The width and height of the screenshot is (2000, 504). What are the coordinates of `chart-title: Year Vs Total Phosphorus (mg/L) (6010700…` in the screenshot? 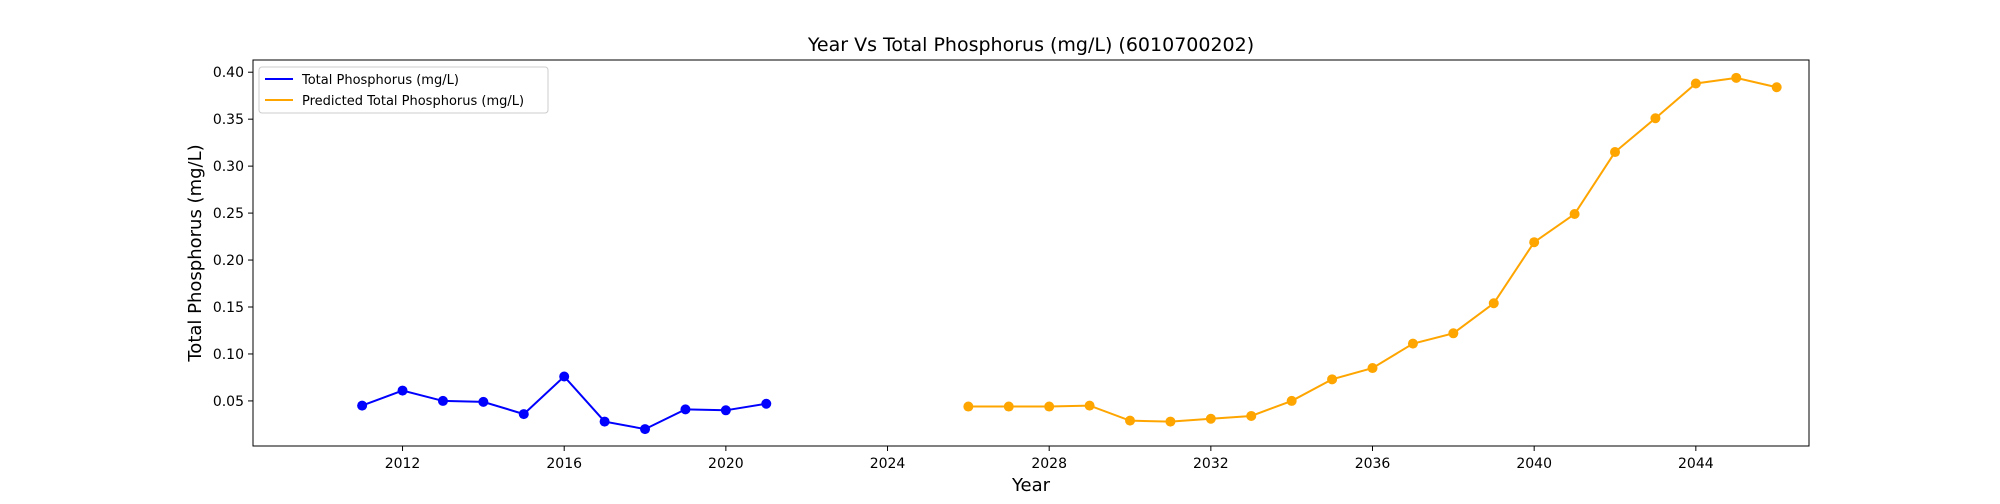 It's located at (1030, 45).